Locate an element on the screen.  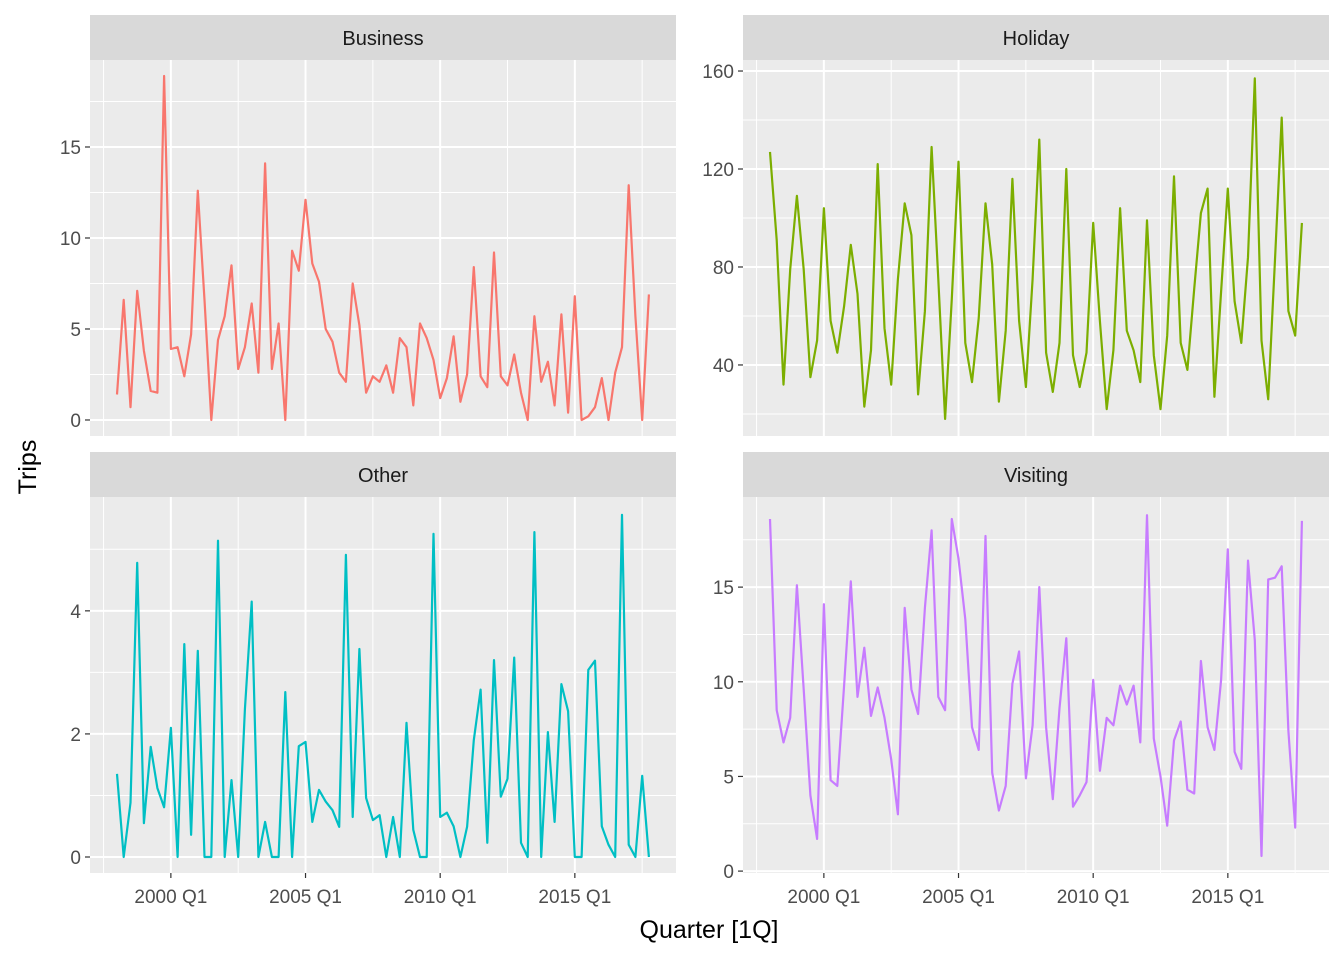
y-tick-label: 4 is located at coordinates (75, 612).